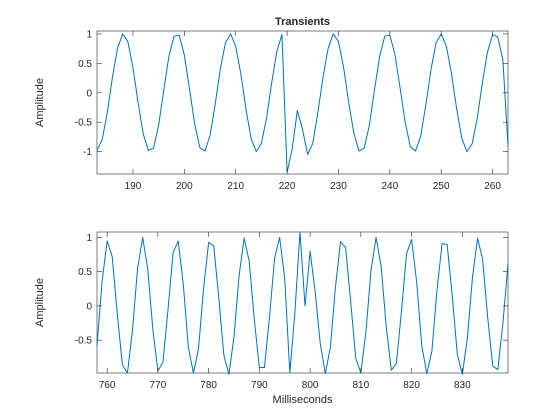 This screenshot has height=420, width=560. What do you see at coordinates (287, 186) in the screenshot?
I see `x-tick-label: 220` at bounding box center [287, 186].